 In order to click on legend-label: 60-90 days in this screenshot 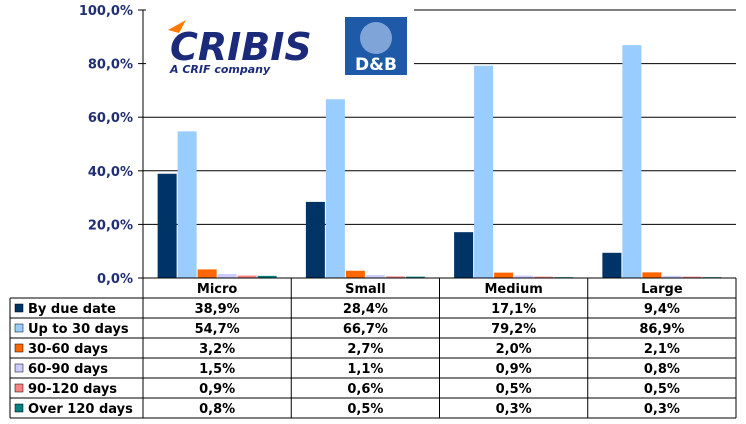, I will do `click(68, 369)`.